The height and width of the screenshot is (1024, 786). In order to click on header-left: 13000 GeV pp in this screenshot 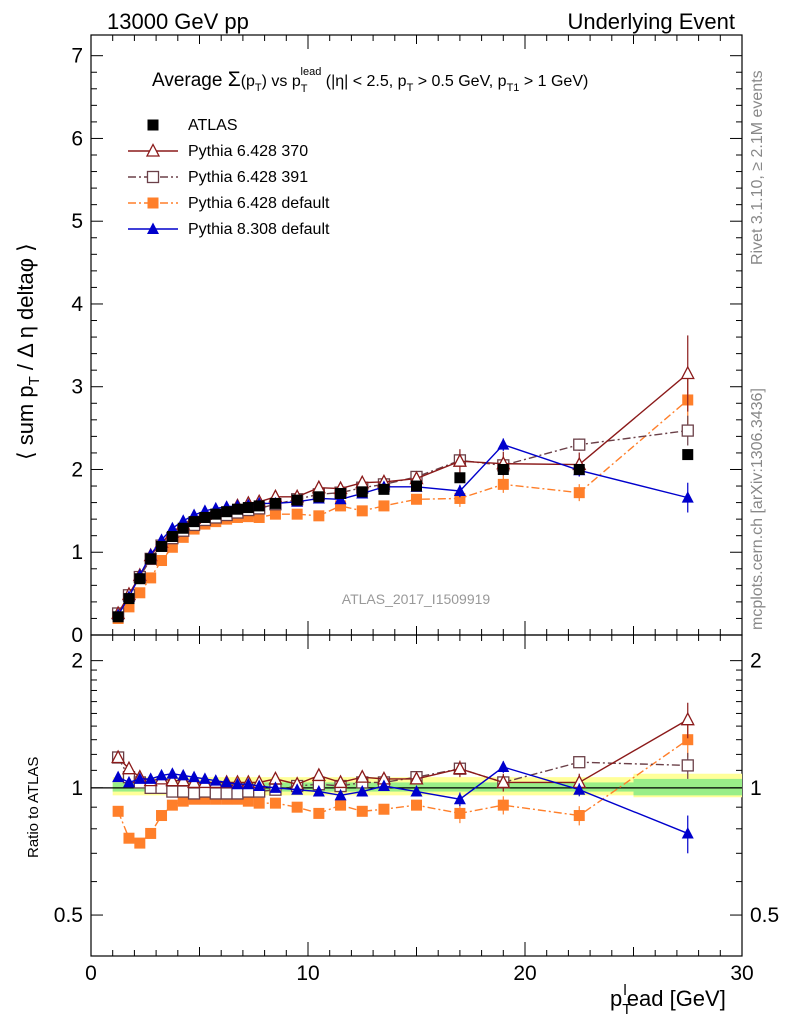, I will do `click(178, 21)`.